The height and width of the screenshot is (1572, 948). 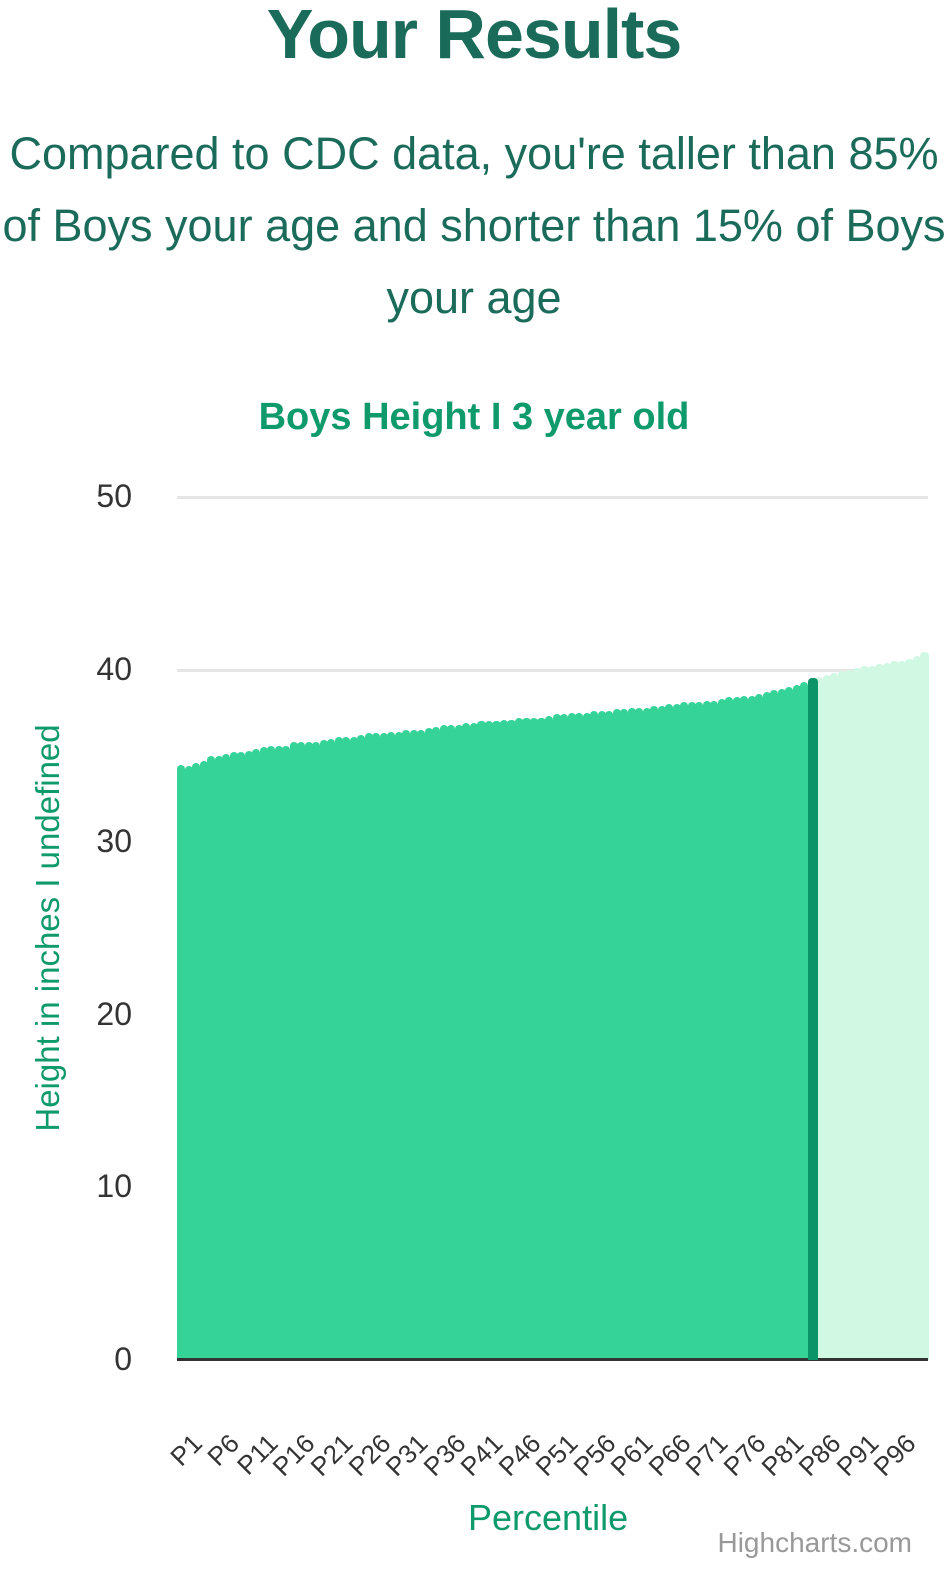 What do you see at coordinates (624, 1034) in the screenshot?
I see `bar-p60` at bounding box center [624, 1034].